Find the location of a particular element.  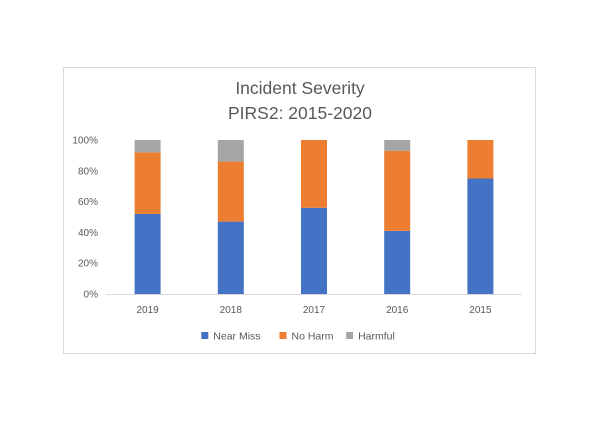

legend-label: Near Miss is located at coordinates (236, 337).